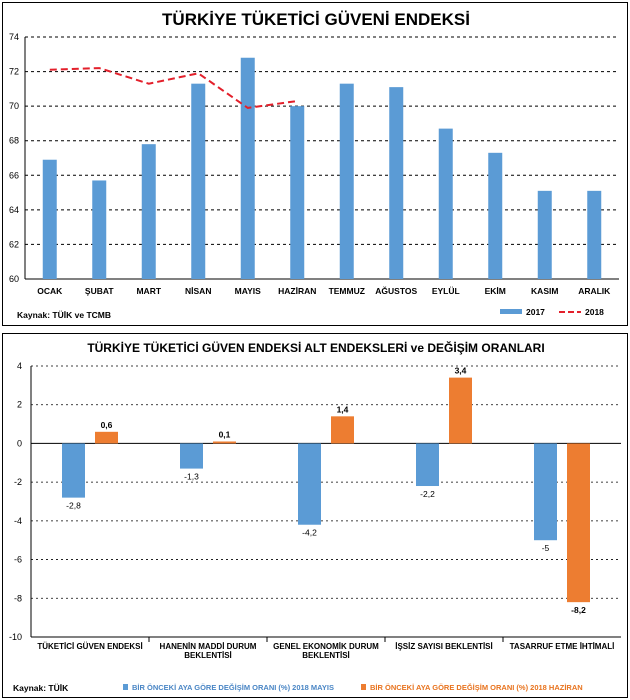 The height and width of the screenshot is (700, 630). What do you see at coordinates (546, 548) in the screenshot?
I see `data-label: -5` at bounding box center [546, 548].